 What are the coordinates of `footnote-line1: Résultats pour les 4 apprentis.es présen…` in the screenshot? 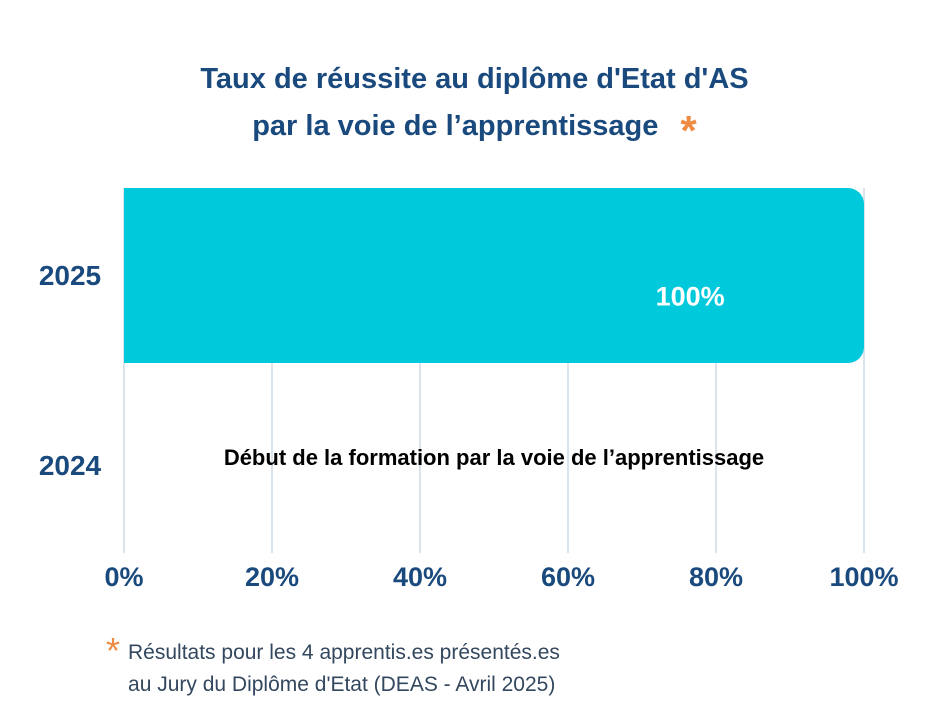 It's located at (344, 652).